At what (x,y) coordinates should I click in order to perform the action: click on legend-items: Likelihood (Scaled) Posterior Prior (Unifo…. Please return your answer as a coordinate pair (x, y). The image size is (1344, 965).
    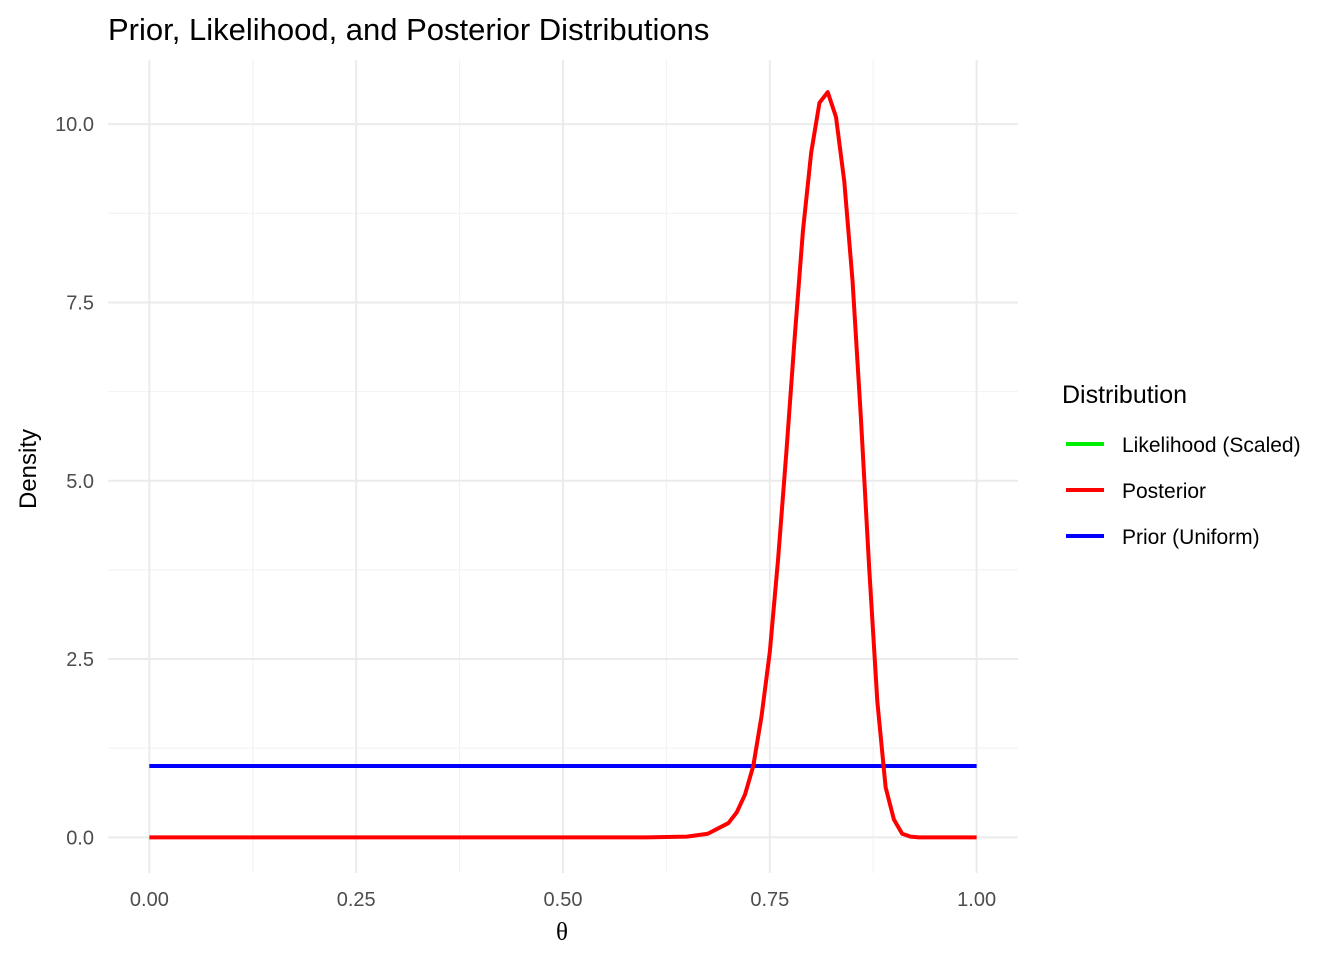
    Looking at the image, I should click on (1183, 491).